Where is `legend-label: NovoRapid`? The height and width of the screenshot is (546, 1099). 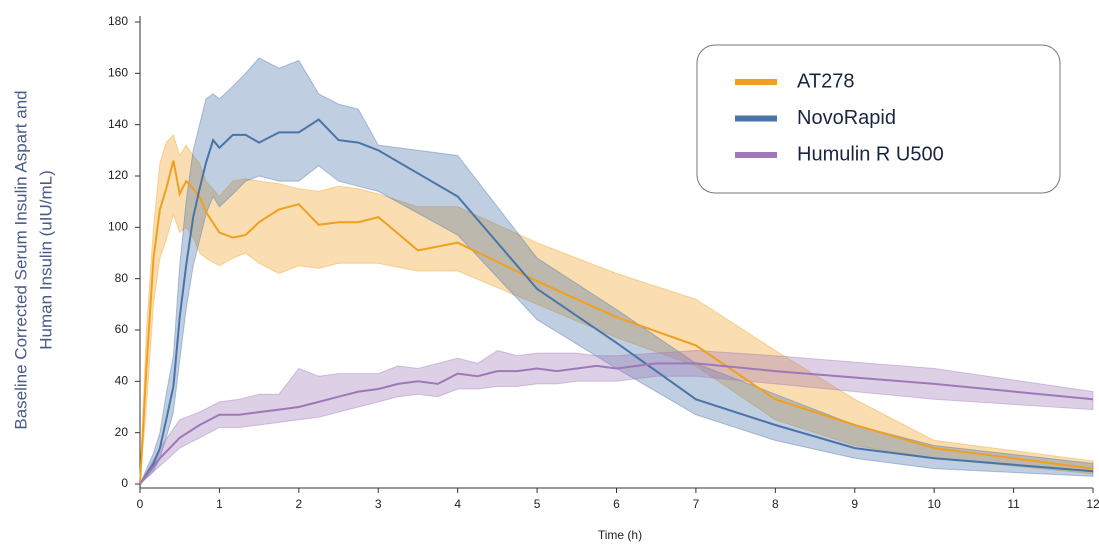 legend-label: NovoRapid is located at coordinates (846, 118).